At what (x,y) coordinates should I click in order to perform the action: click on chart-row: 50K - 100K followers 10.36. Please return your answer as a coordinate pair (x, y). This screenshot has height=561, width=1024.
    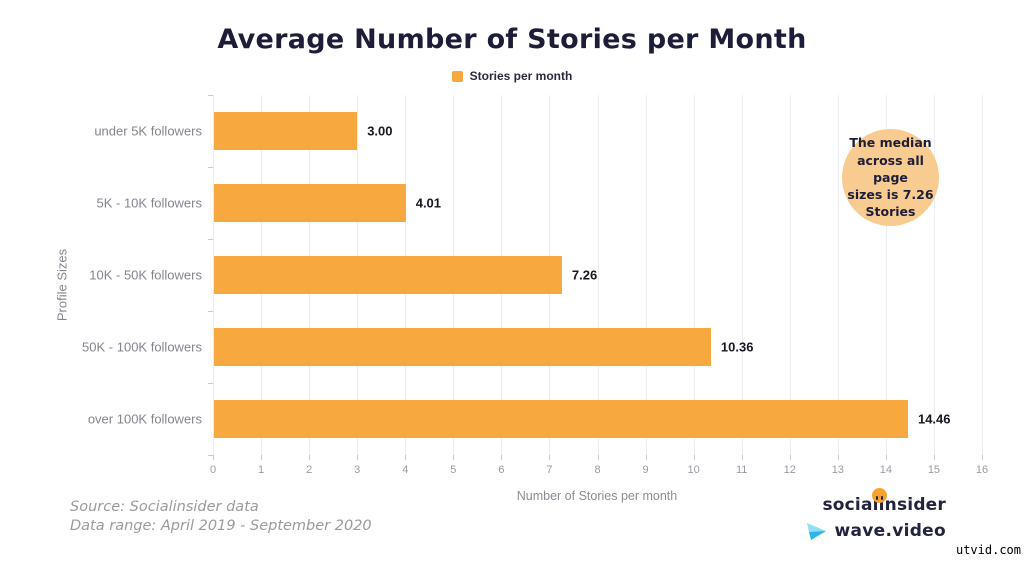
    Looking at the image, I should click on (532, 347).